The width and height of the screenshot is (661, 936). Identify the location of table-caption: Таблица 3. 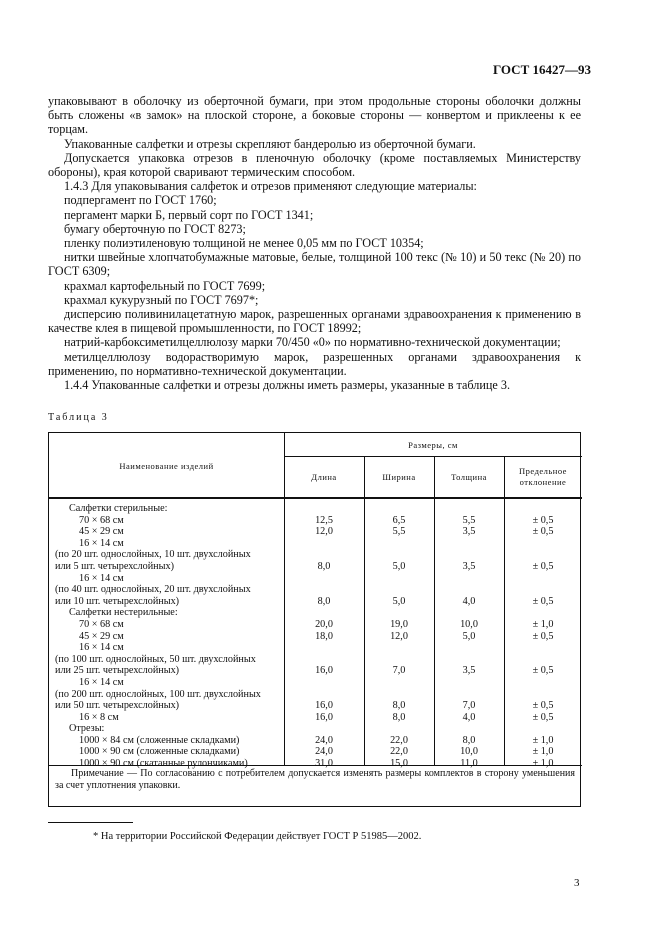
(78, 417).